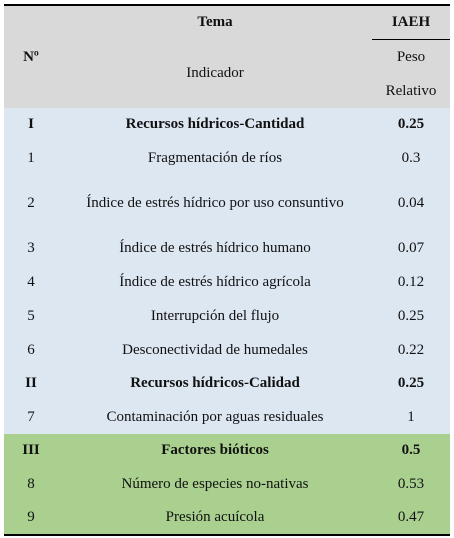 This screenshot has width=454, height=538. I want to click on row-number-cell: 8, so click(31, 484).